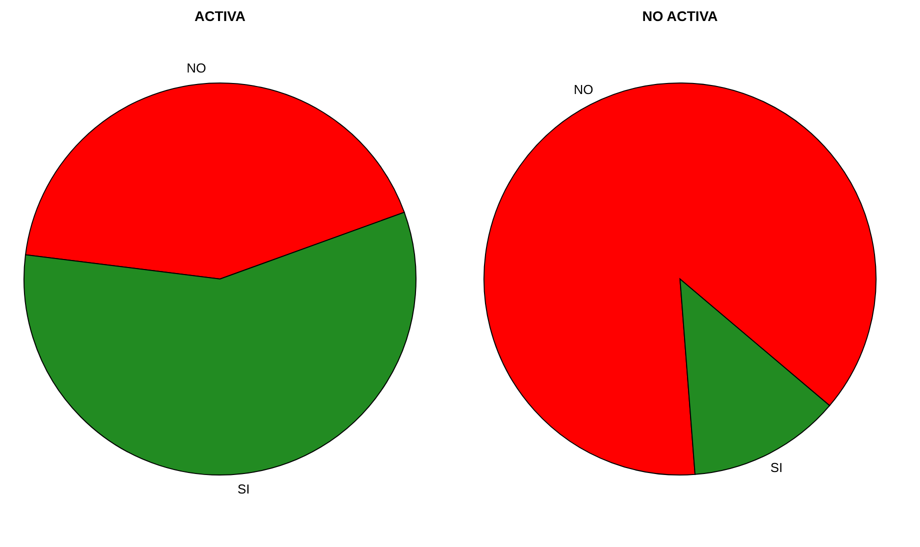  I want to click on chart-title: NO ACTIVA, so click(680, 16).